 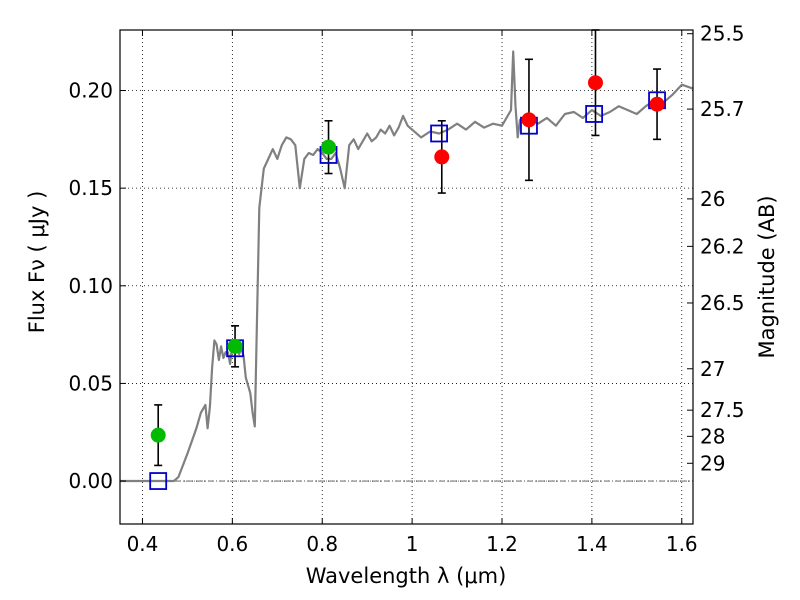 What do you see at coordinates (722, 410) in the screenshot?
I see `right-tick-label: 27.5` at bounding box center [722, 410].